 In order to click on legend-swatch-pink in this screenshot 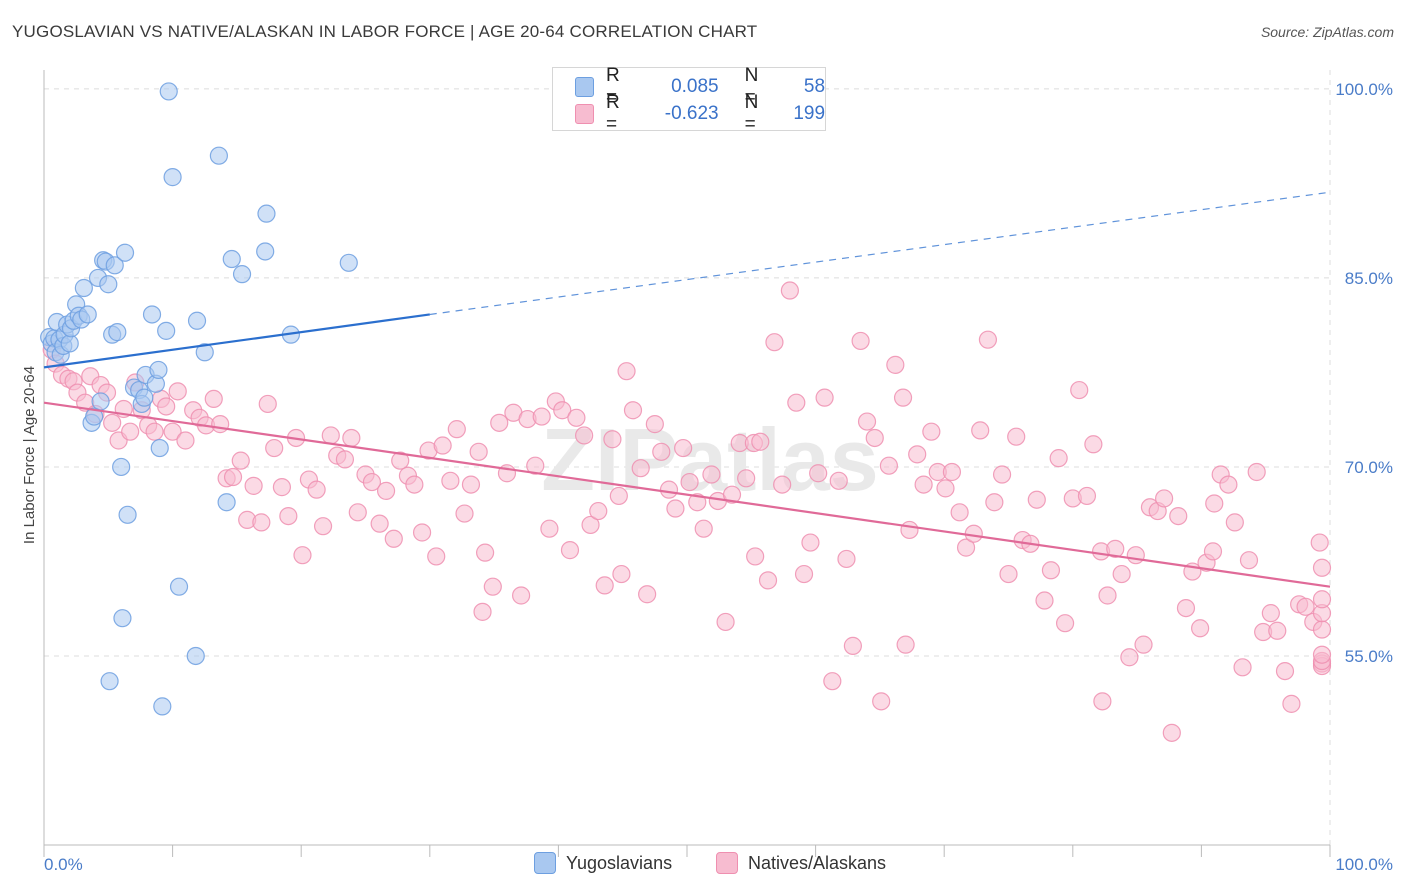, I will do `click(585, 114)`.